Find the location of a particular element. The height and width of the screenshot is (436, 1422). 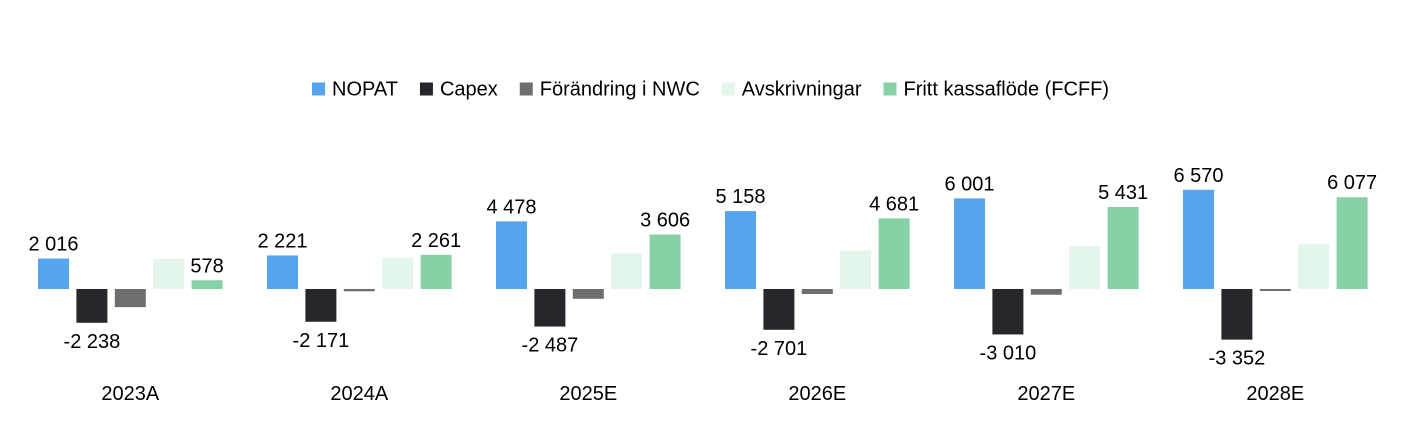

bar-capex-2026E is located at coordinates (779, 309).